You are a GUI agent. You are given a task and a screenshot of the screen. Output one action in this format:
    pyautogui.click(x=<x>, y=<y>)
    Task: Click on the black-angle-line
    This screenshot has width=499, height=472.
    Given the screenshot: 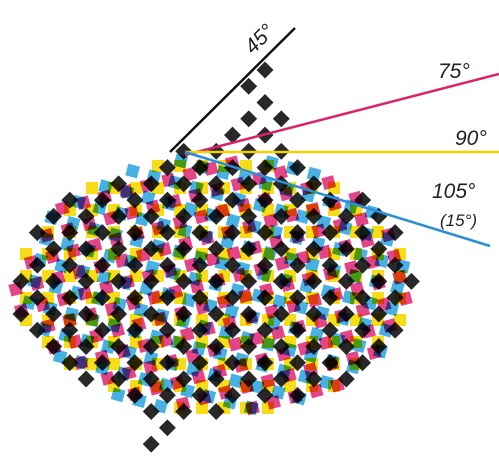 What is the action you would take?
    pyautogui.click(x=232, y=90)
    